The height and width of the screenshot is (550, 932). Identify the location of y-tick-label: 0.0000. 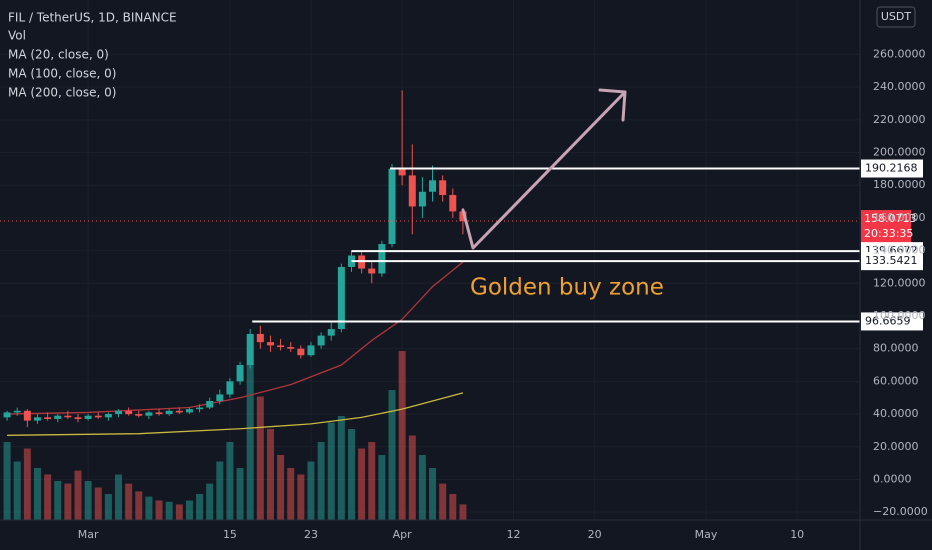
(892, 478).